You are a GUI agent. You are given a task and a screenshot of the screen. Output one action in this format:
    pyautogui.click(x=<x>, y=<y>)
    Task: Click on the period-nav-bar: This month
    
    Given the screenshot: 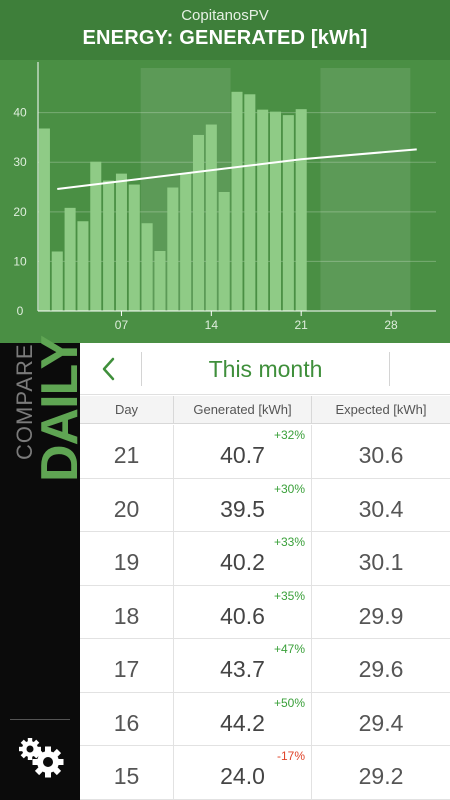 What is the action you would take?
    pyautogui.click(x=265, y=369)
    